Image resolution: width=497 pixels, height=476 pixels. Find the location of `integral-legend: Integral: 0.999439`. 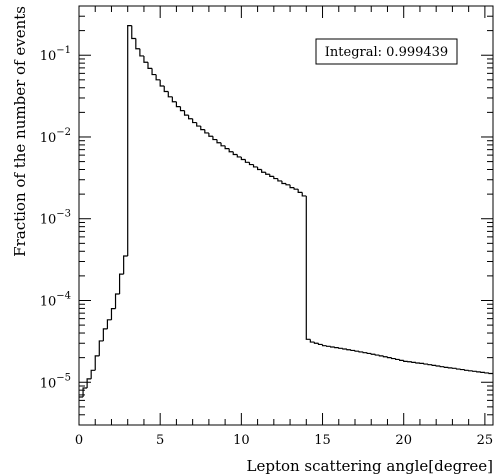

integral-legend: Integral: 0.999439 is located at coordinates (386, 51).